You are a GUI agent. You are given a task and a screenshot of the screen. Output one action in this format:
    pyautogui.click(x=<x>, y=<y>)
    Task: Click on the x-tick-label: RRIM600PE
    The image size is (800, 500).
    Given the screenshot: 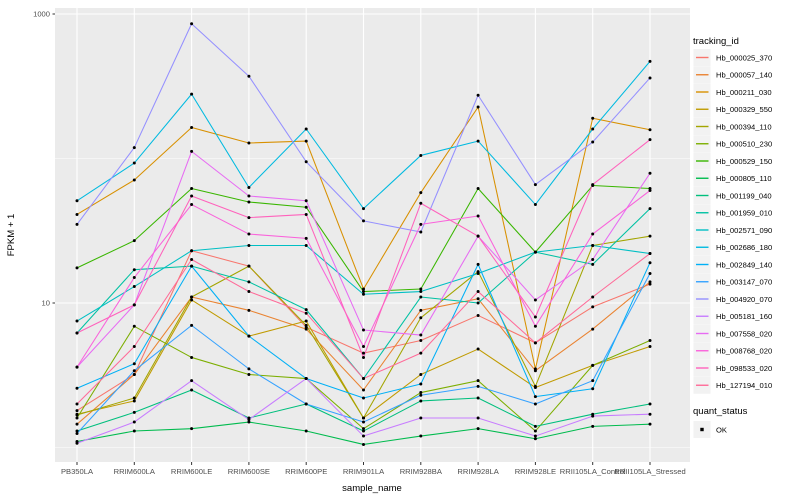 What is the action you would take?
    pyautogui.click(x=306, y=471)
    